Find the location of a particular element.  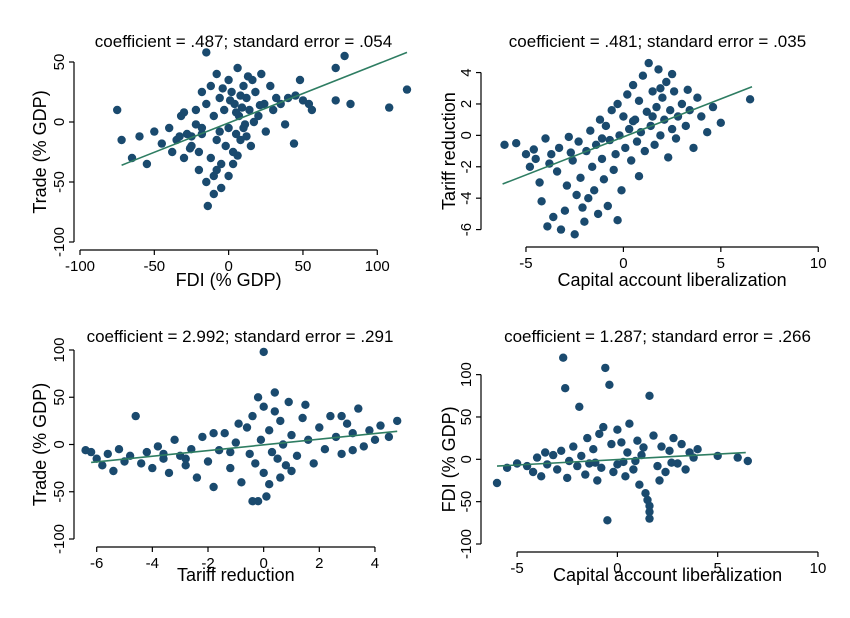

y-tick-label: -50 is located at coordinates (59, 182).